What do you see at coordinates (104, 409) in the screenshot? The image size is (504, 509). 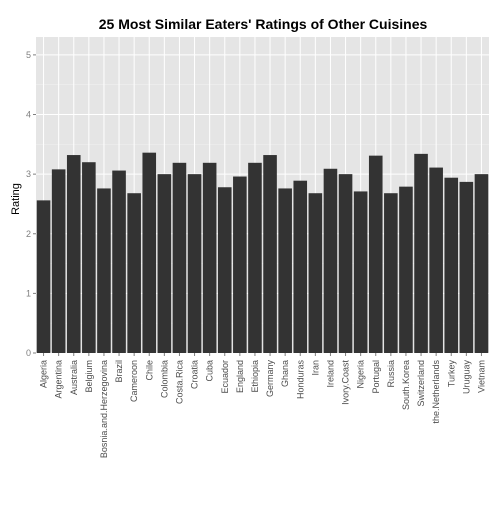 I see `x-tick-label: Bosnia.and.Herzegovina` at bounding box center [104, 409].